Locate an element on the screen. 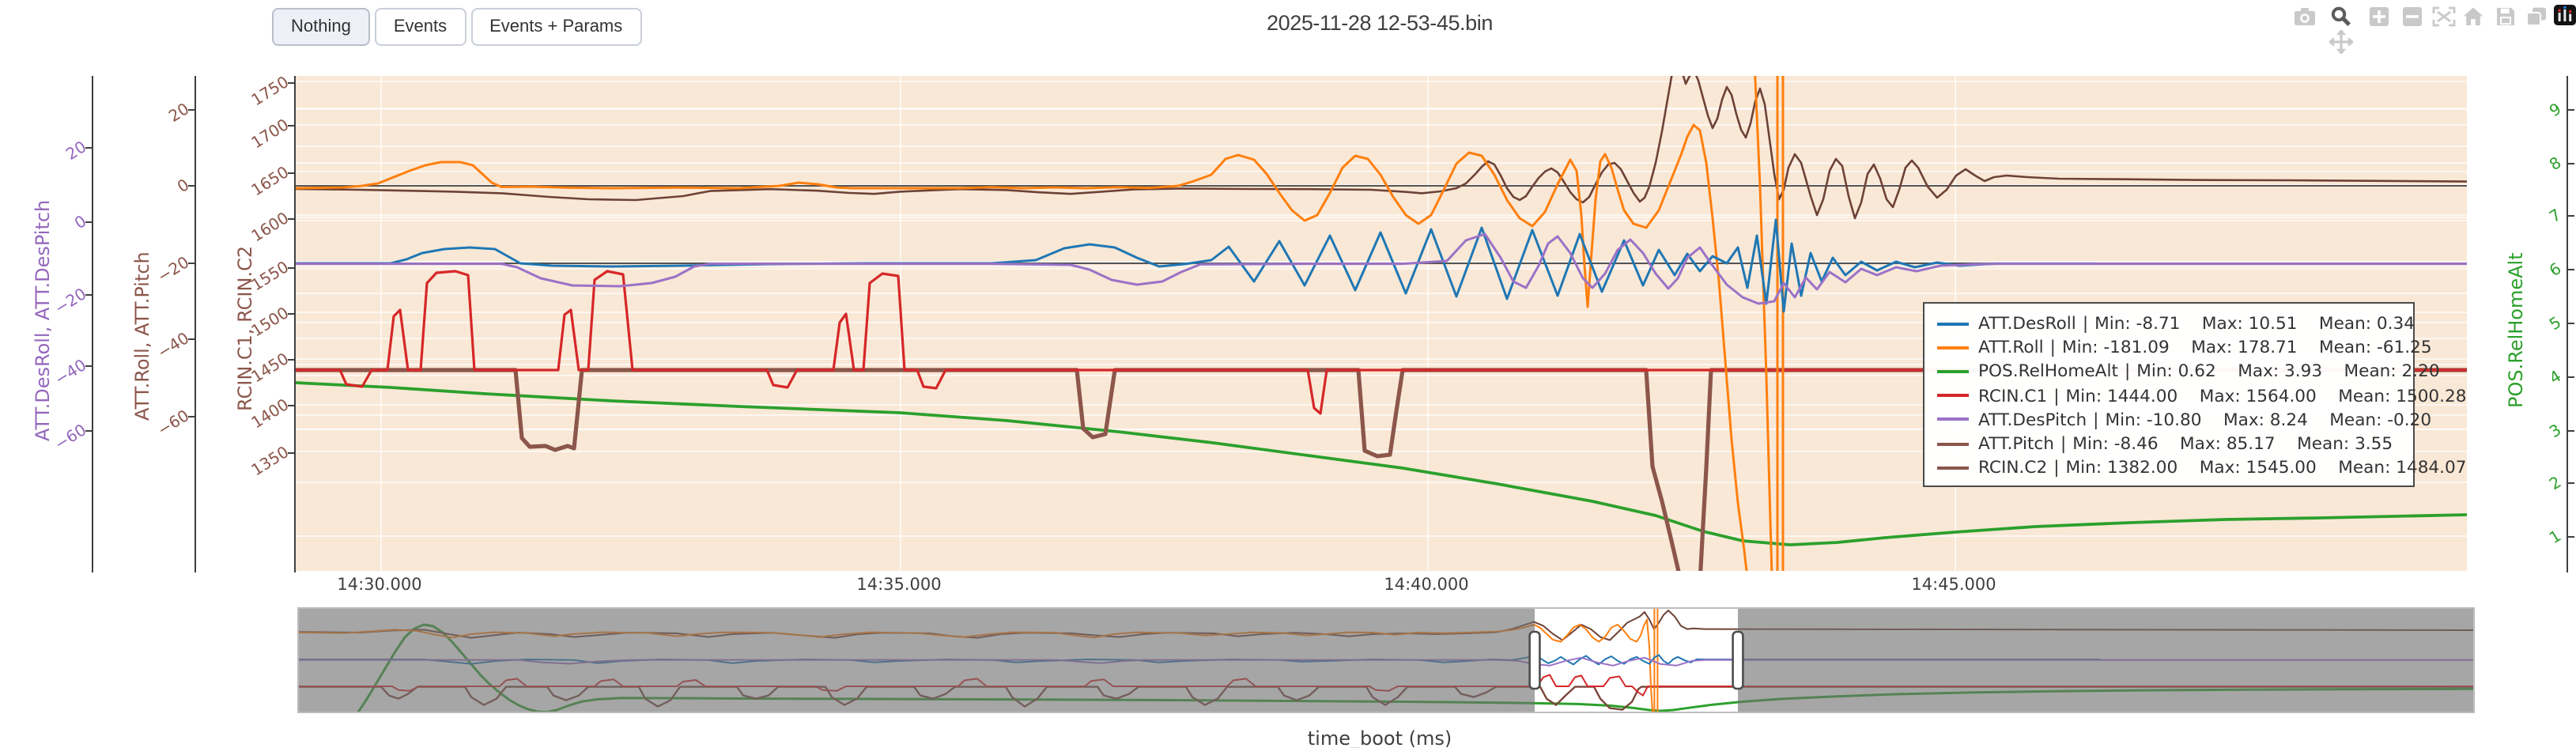 This screenshot has height=748, width=2576. slider-mask-left is located at coordinates (915, 659).